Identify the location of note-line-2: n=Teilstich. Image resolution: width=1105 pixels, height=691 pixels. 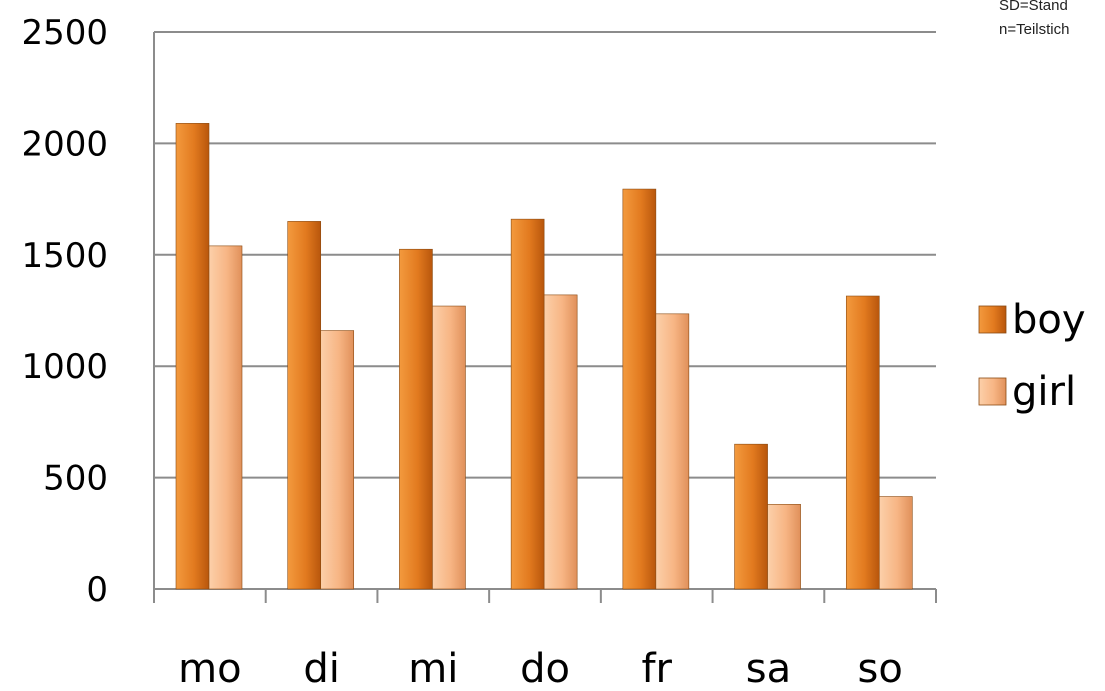
(1034, 29).